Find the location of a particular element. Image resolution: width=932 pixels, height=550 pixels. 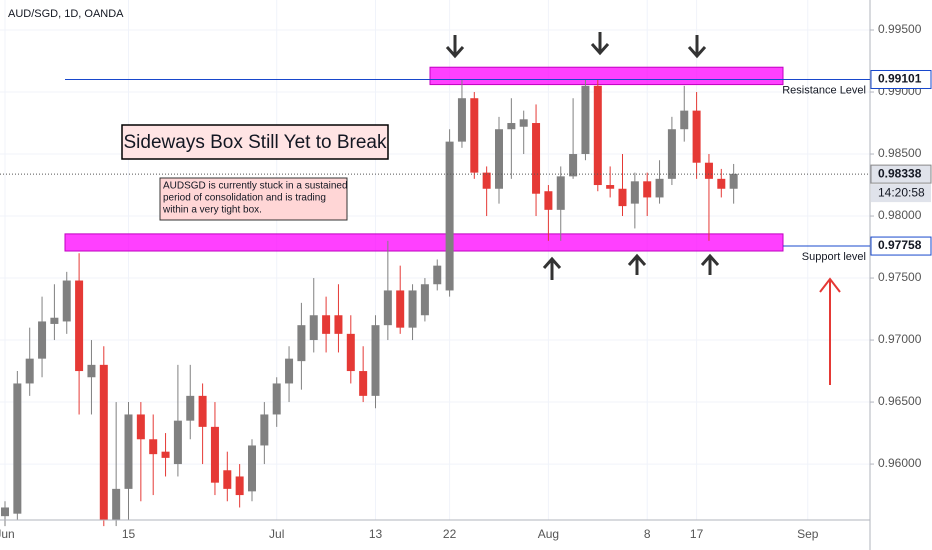

x-tick-label: 15 is located at coordinates (129, 534).